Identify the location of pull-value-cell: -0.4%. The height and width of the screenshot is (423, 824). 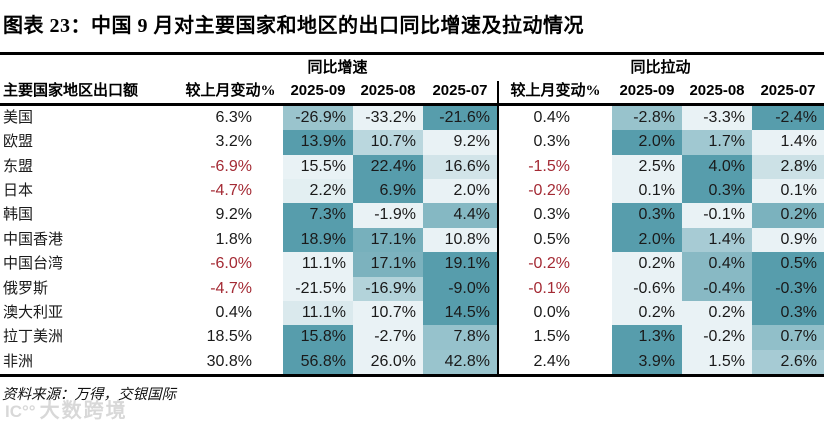
(717, 288).